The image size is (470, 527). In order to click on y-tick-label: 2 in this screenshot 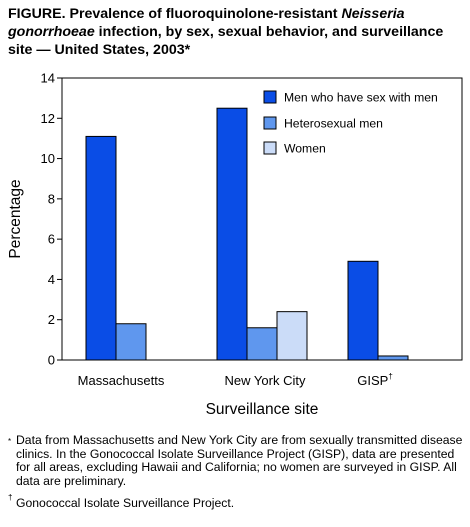, I will do `click(51, 319)`.